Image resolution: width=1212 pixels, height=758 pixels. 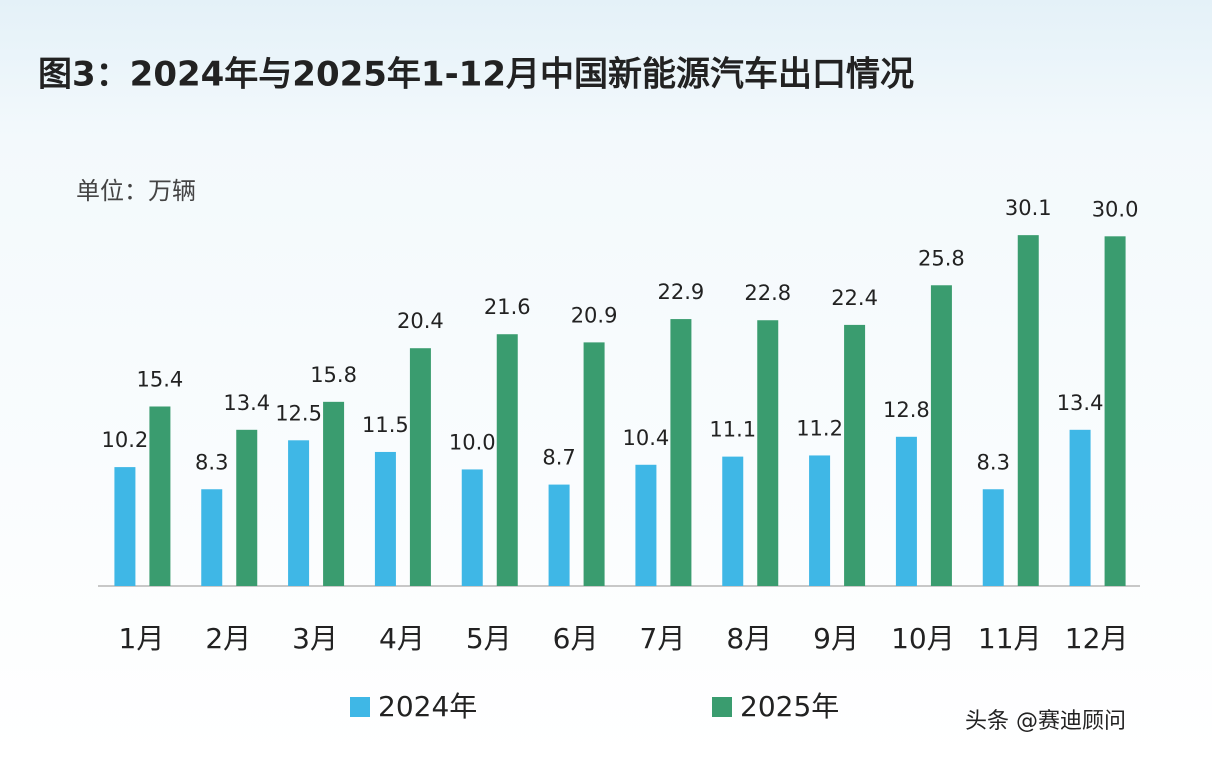 What do you see at coordinates (1097, 638) in the screenshot?
I see `x-tick-label: 12月` at bounding box center [1097, 638].